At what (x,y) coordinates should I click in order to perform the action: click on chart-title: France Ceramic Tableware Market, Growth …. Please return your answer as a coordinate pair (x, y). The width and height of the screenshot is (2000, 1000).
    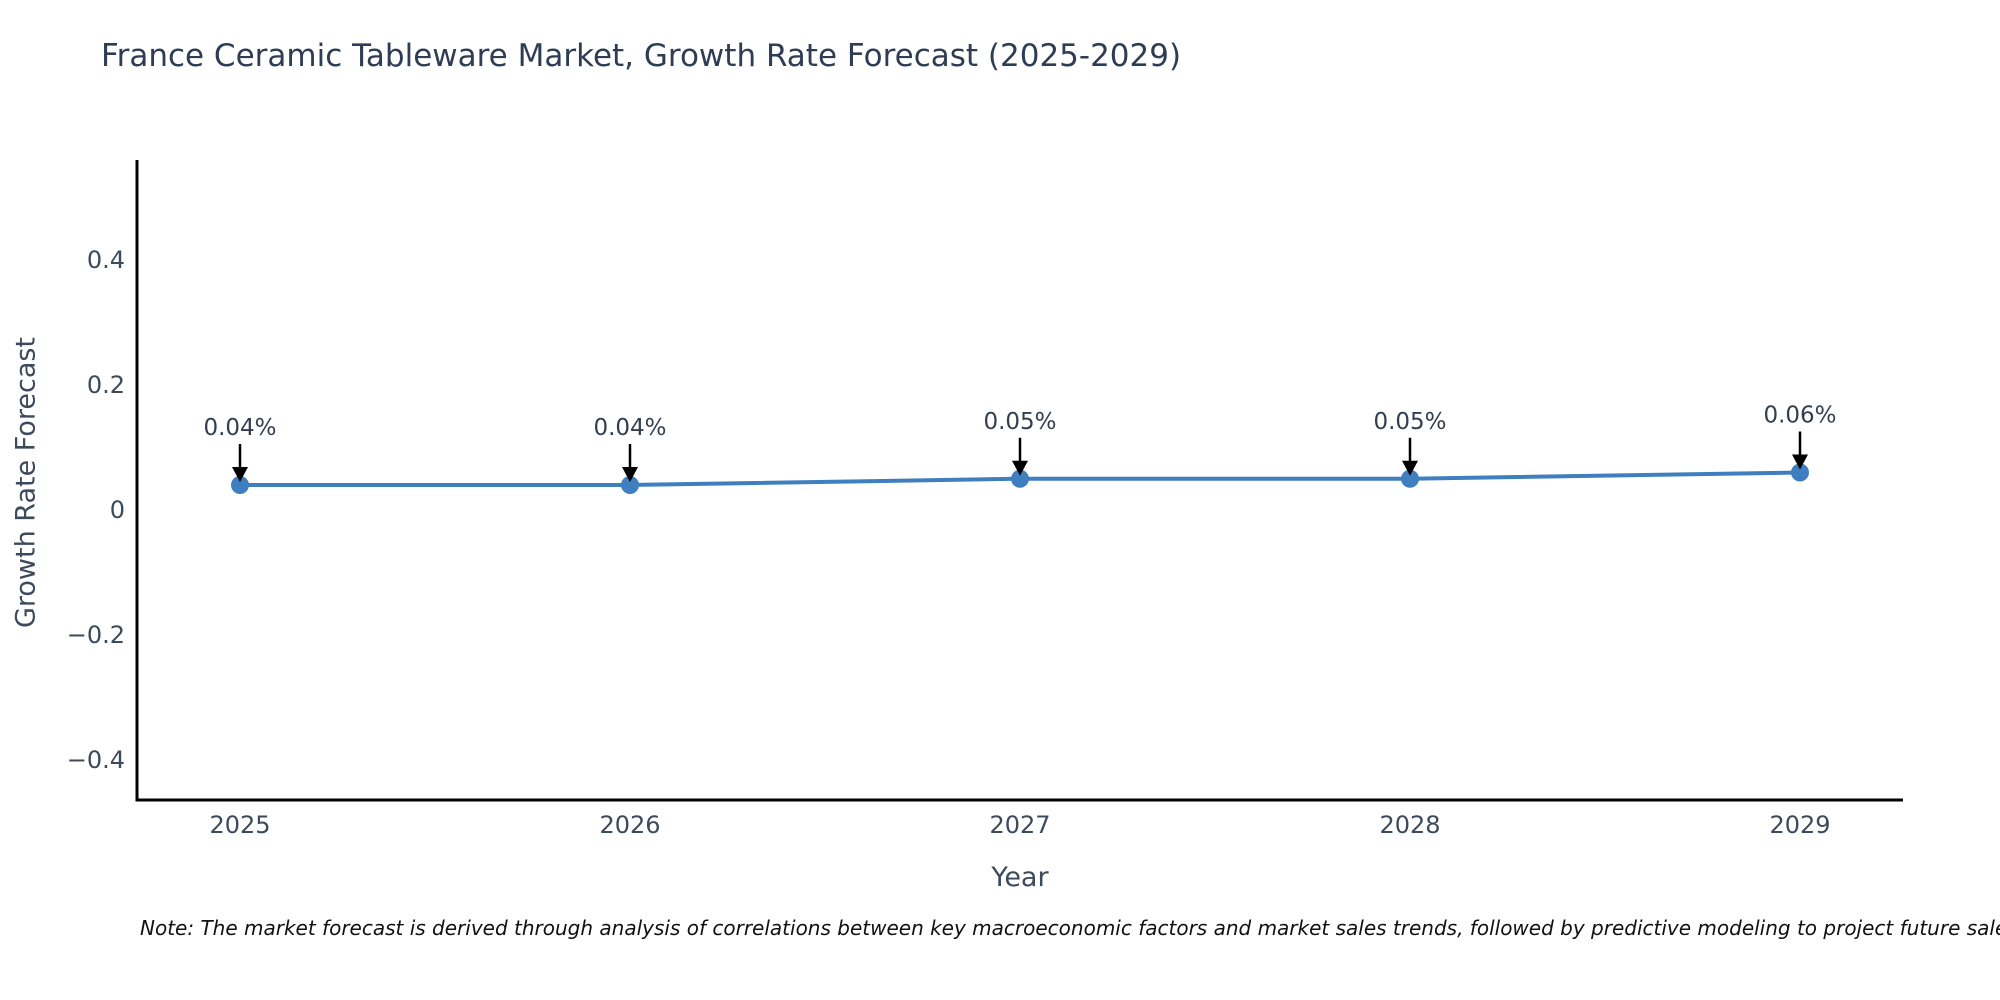
    Looking at the image, I should click on (641, 56).